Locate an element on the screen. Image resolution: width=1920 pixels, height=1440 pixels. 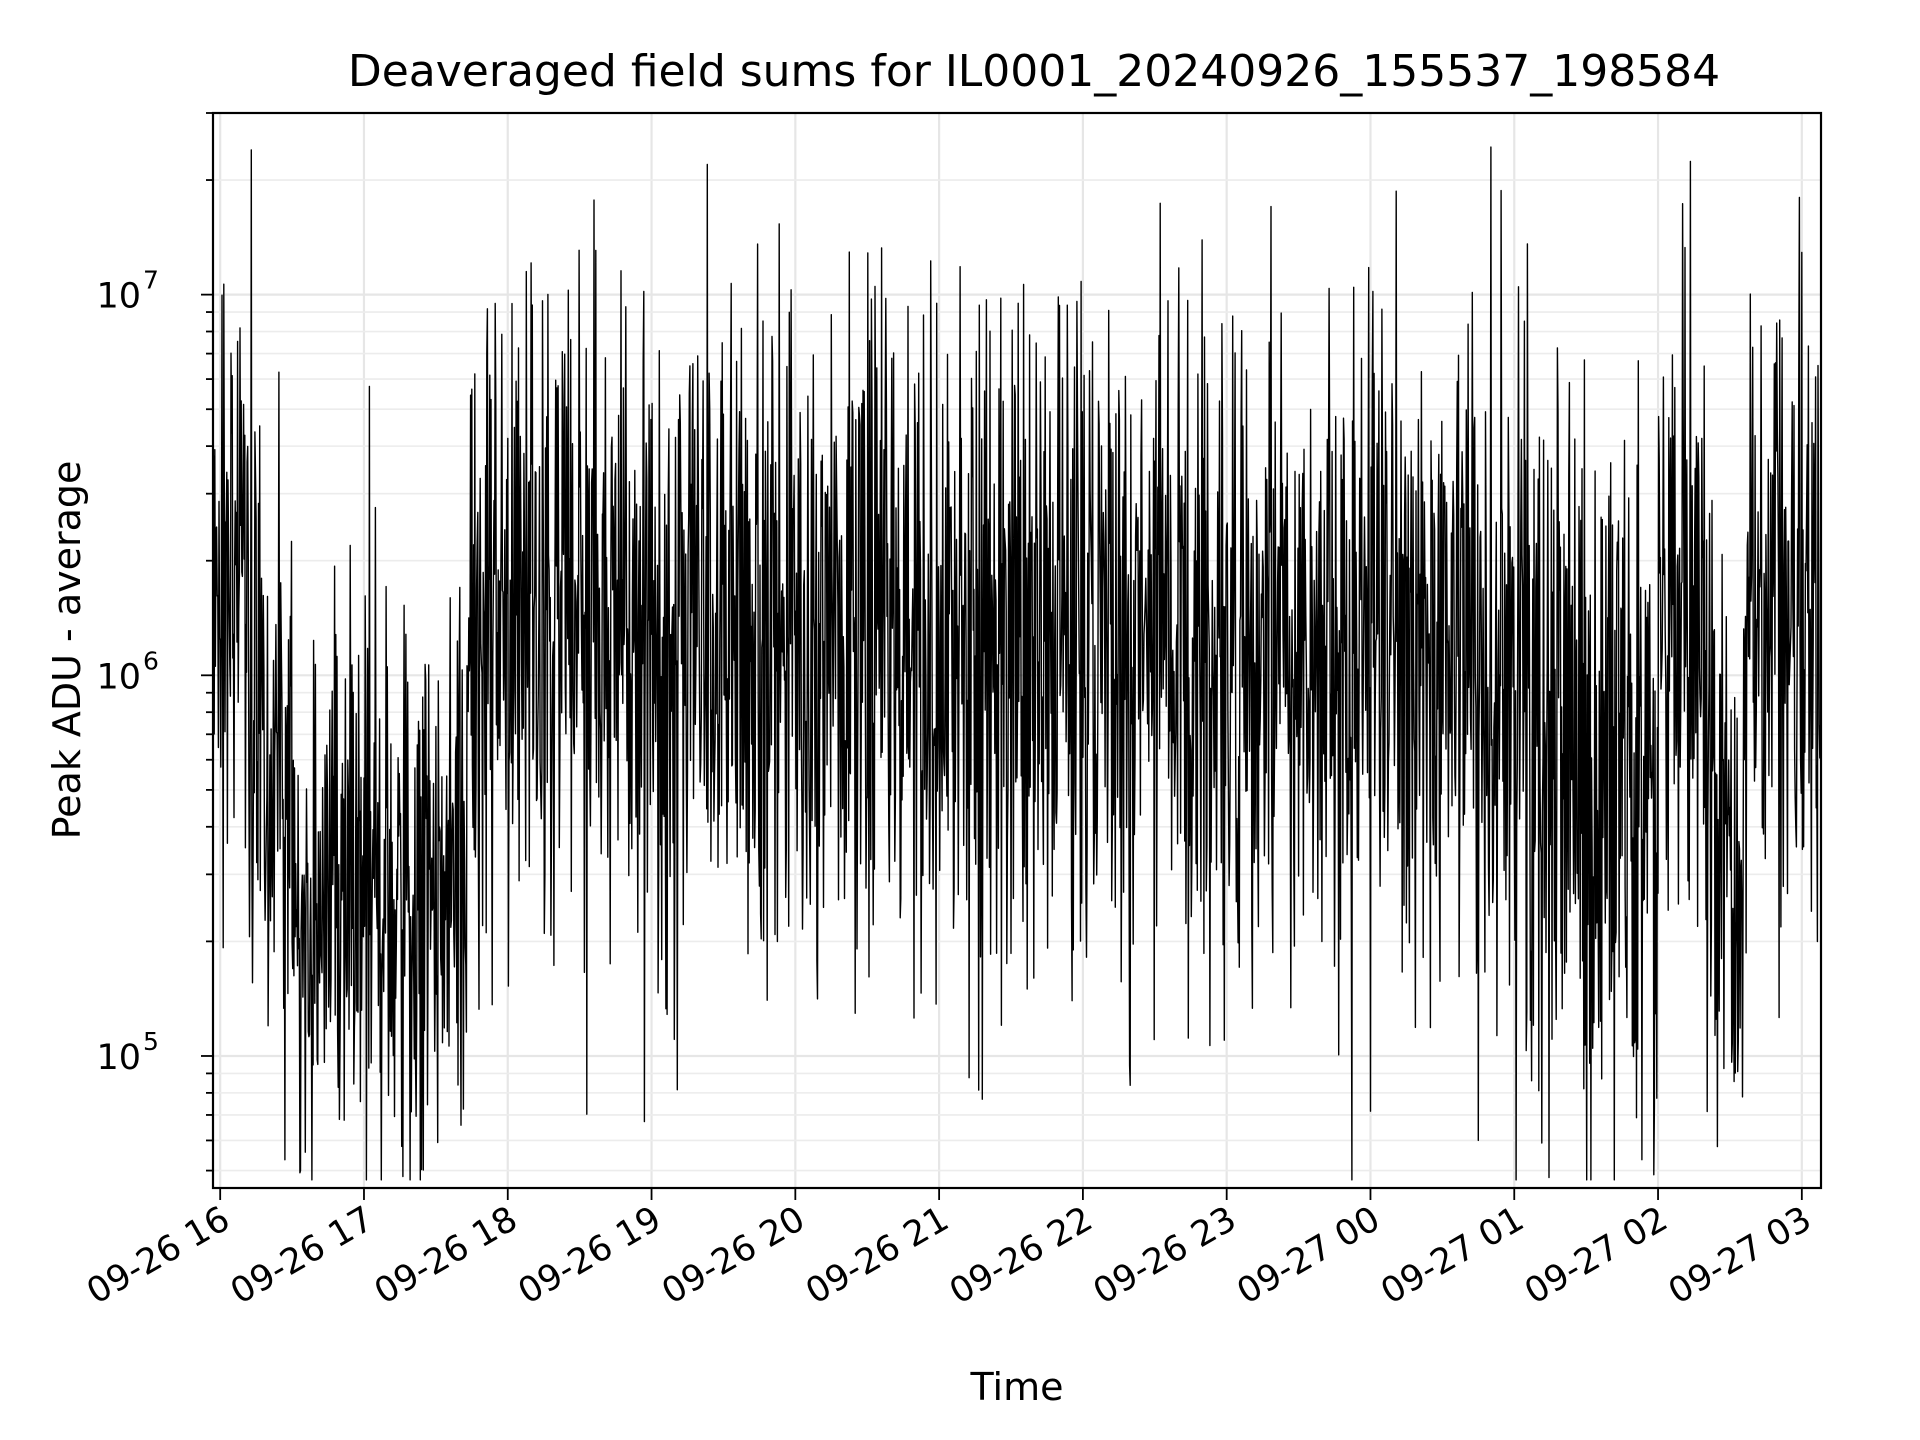
y-tick-label: 10 6 is located at coordinates (127, 671).